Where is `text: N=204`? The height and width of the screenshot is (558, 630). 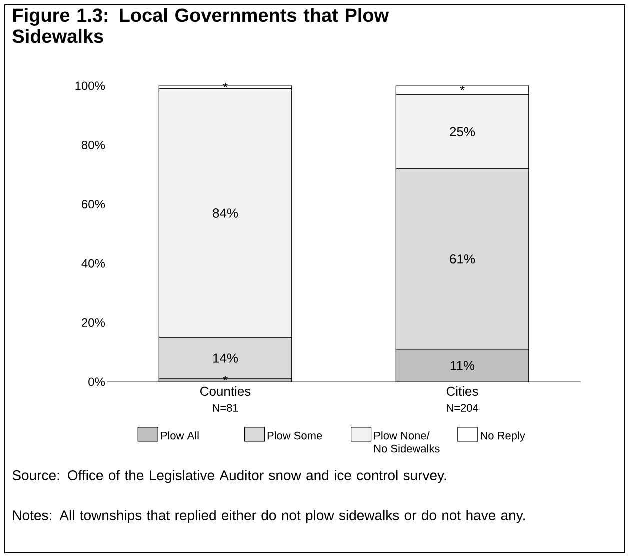 text: N=204 is located at coordinates (463, 408).